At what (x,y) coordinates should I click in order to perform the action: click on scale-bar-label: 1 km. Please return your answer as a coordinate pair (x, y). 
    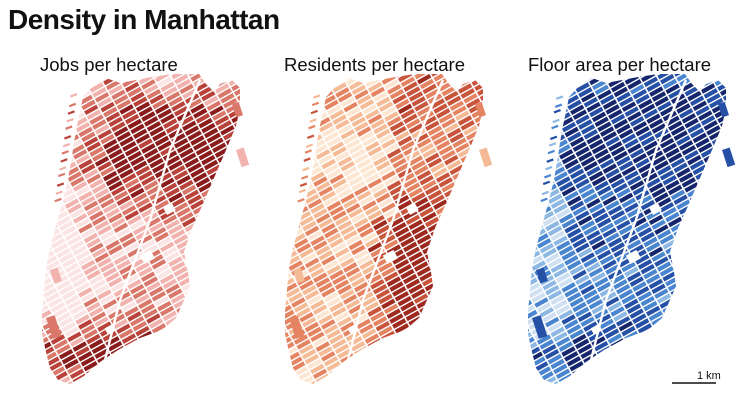
    Looking at the image, I should click on (709, 376).